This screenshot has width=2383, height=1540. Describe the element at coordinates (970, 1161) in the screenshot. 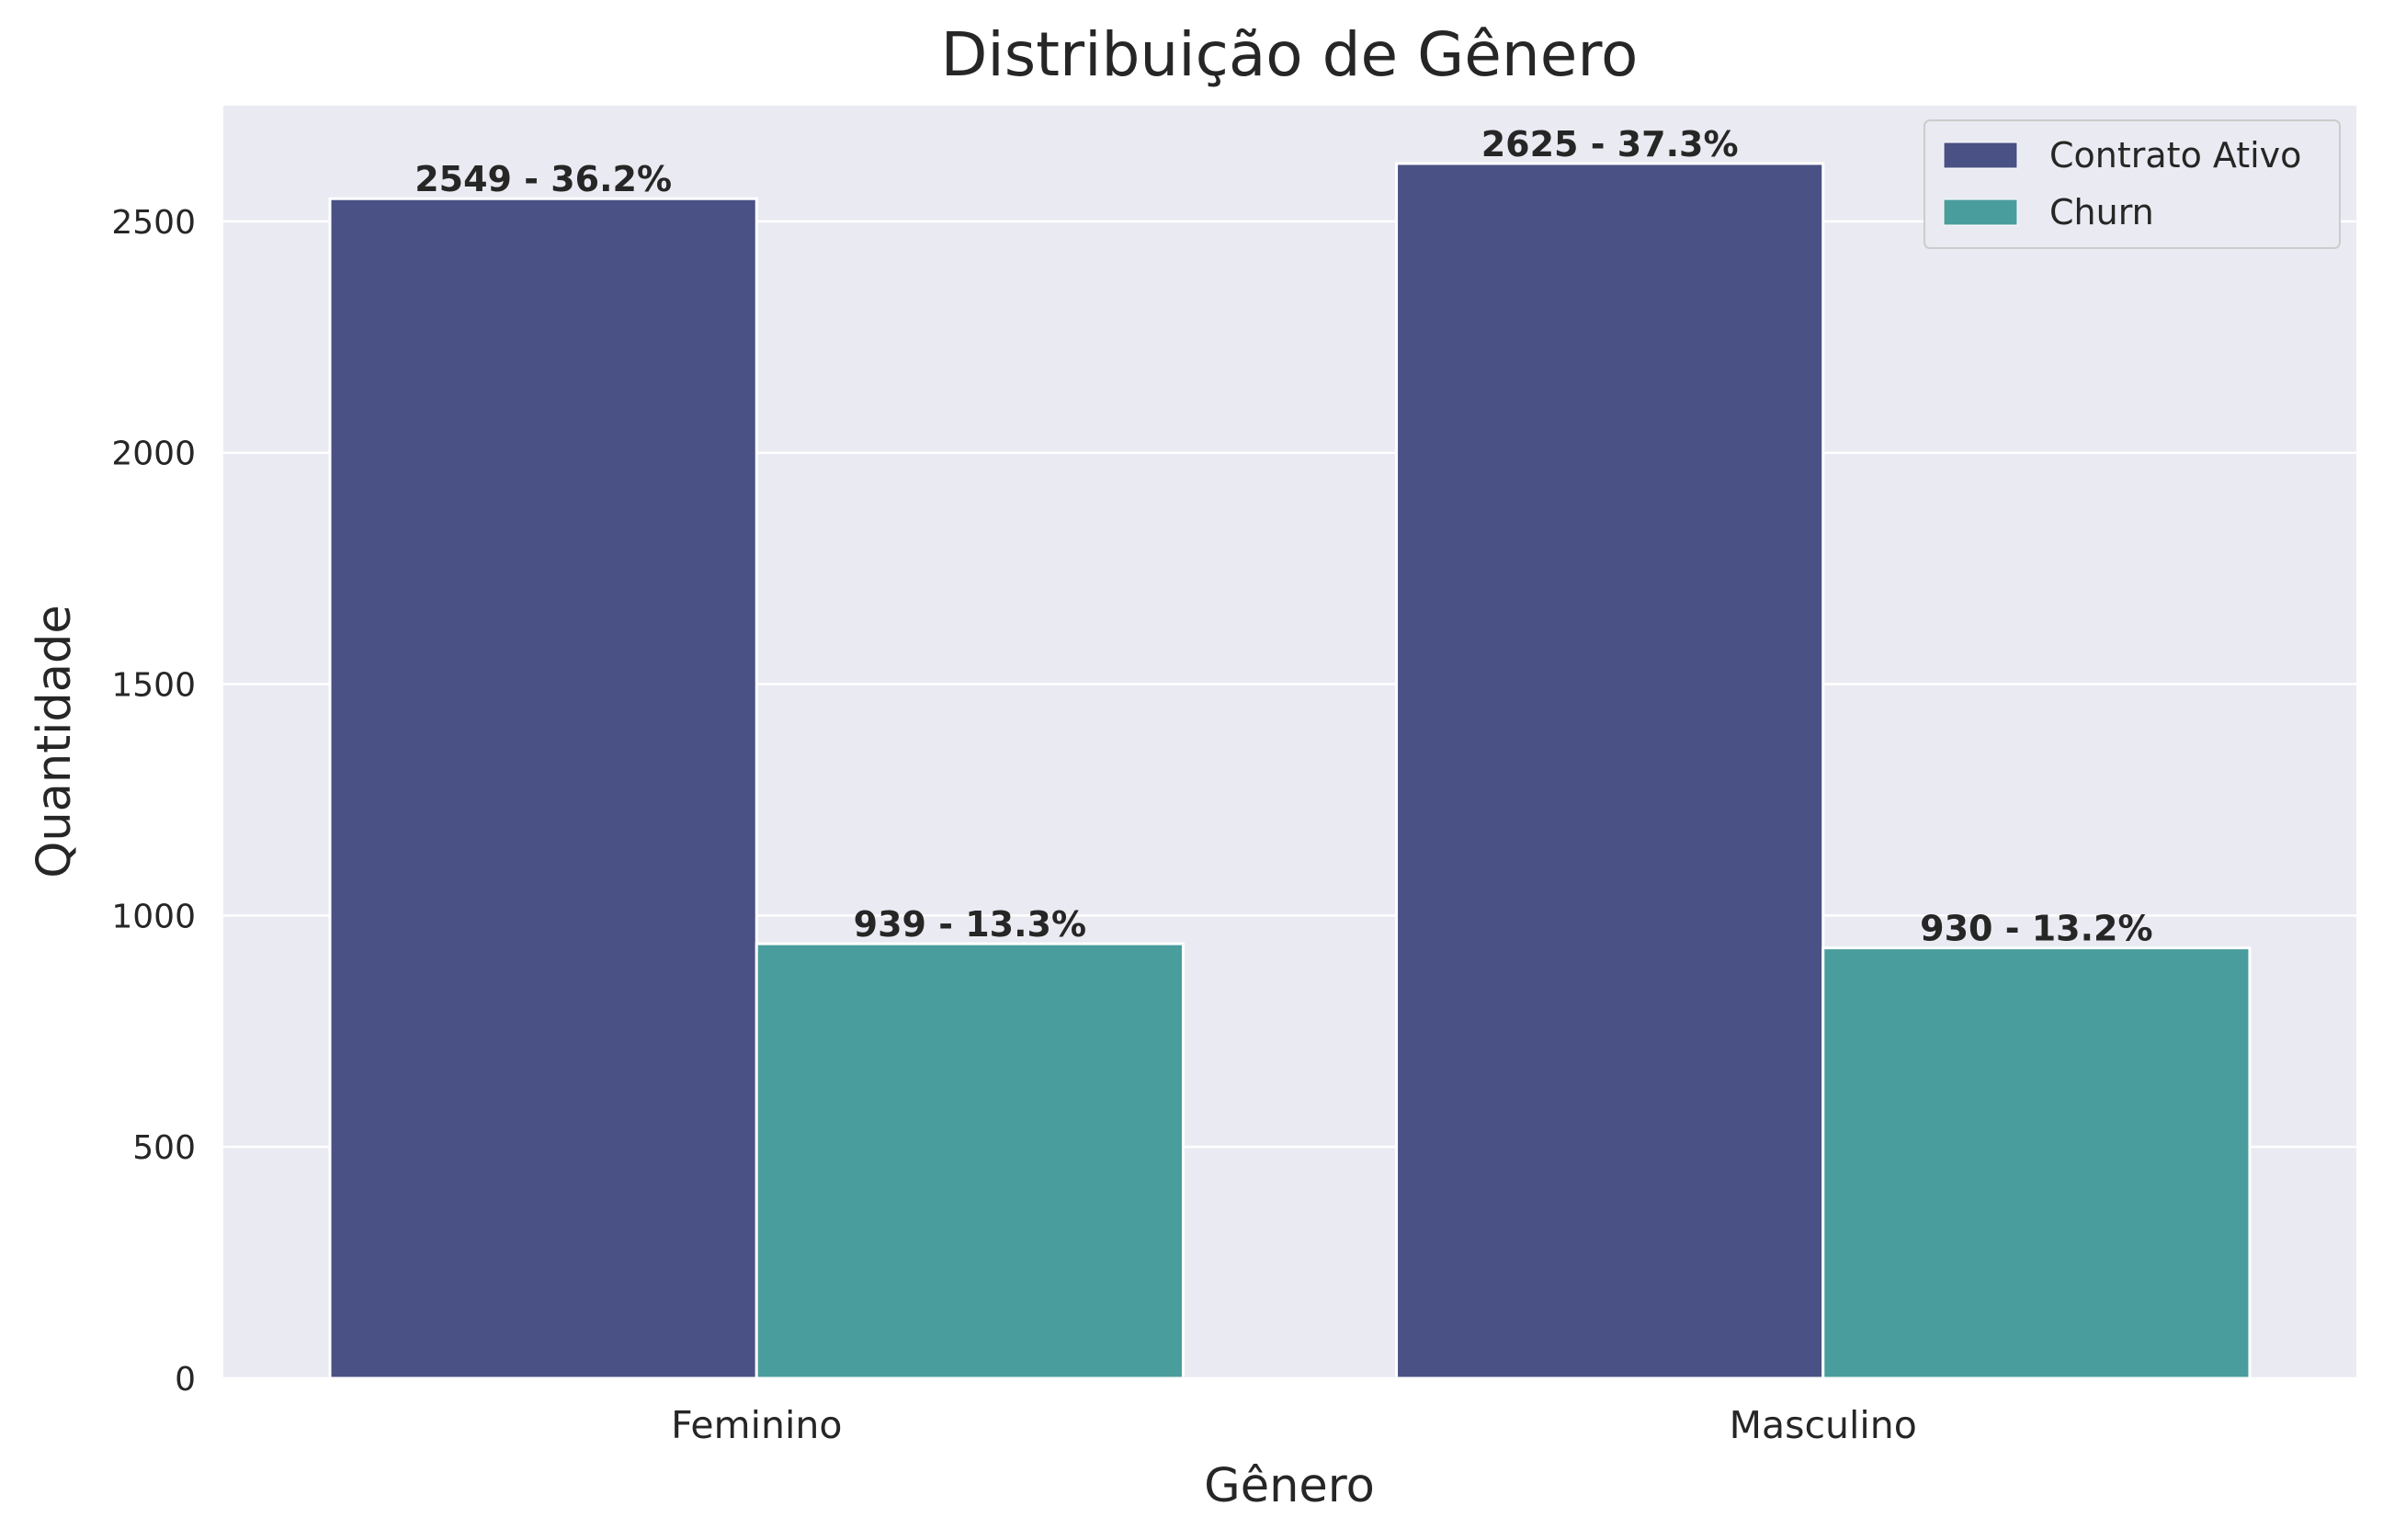

I see `bar-churn-feminino` at that location.